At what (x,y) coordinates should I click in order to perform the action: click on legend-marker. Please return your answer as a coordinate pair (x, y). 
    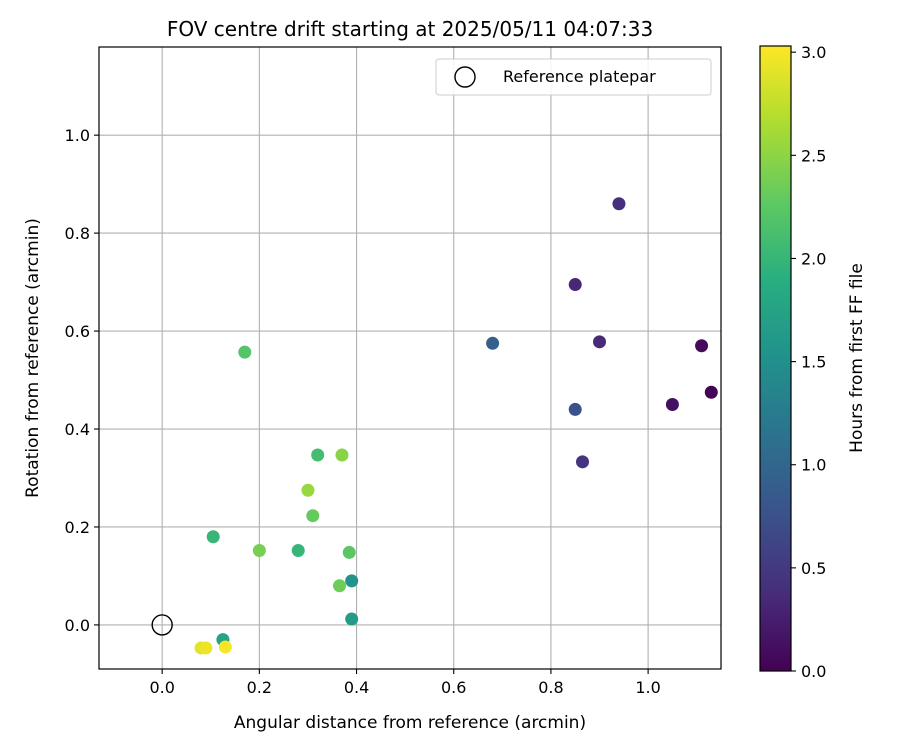
    Looking at the image, I should click on (465, 77).